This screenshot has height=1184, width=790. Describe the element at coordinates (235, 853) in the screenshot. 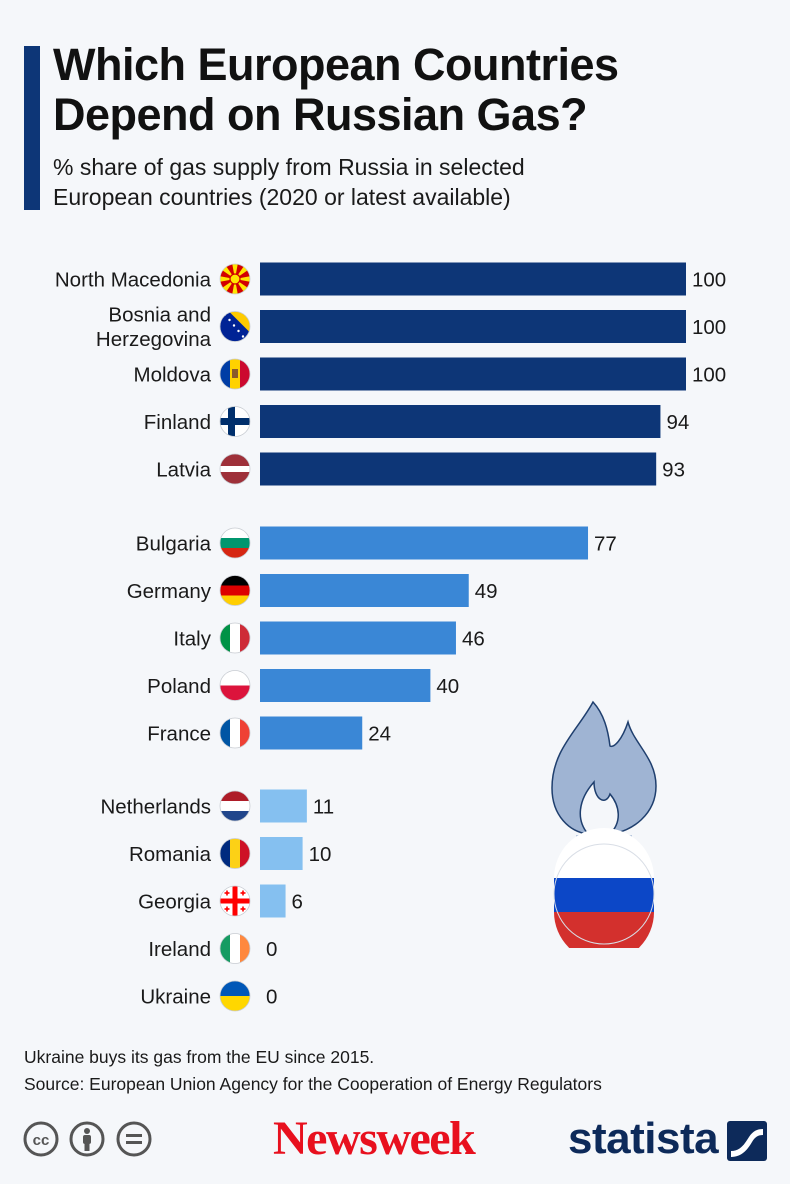

I see `romania-flag` at that location.